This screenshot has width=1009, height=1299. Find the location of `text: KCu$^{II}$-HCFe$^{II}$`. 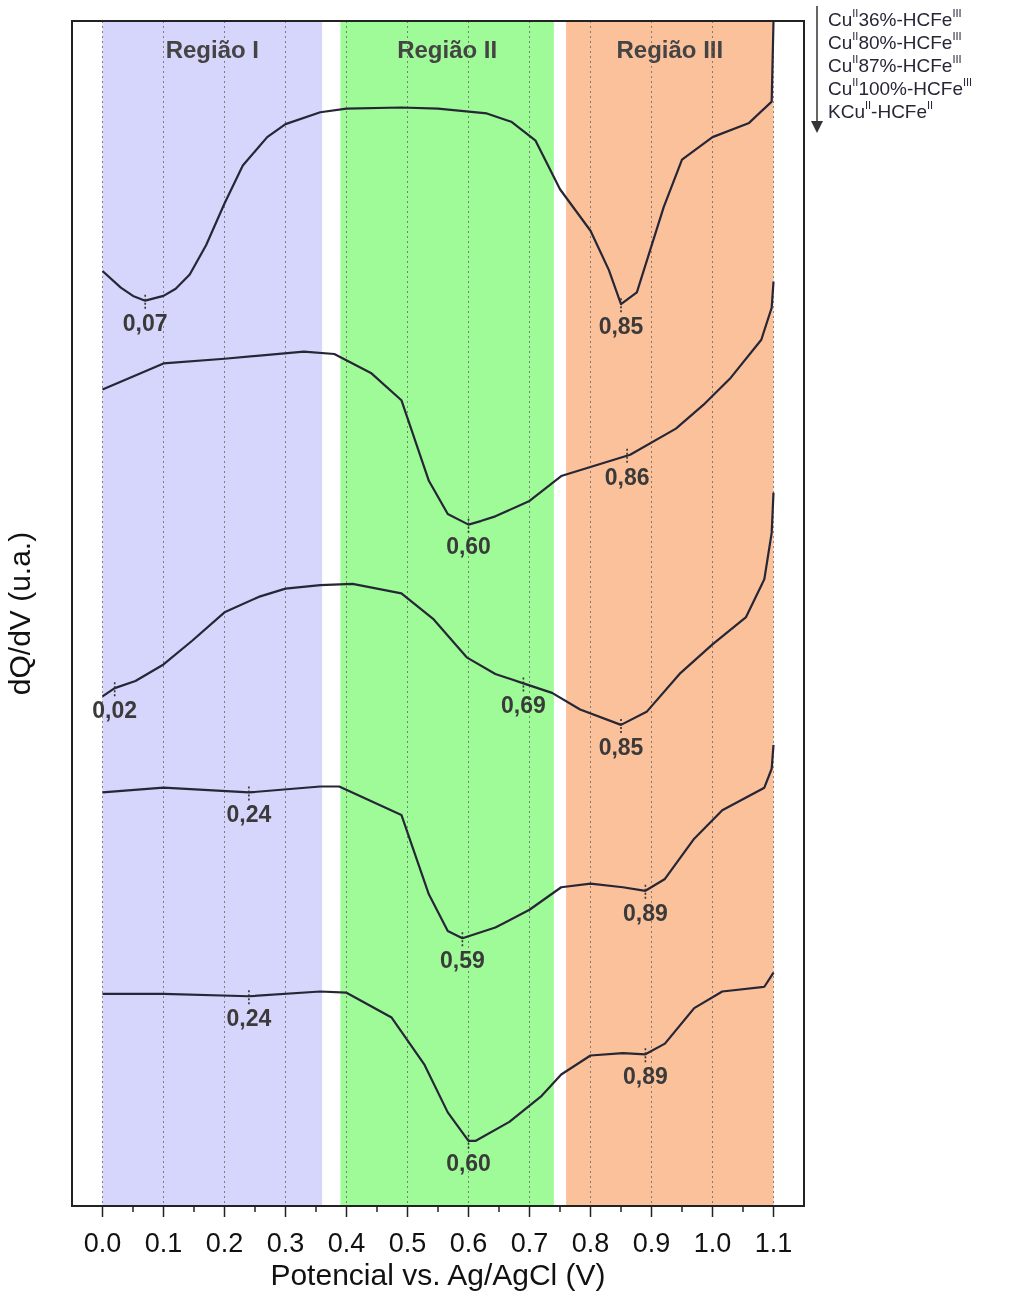

text: KCu$^{II}$-HCFe$^{II}$ is located at coordinates (881, 111).